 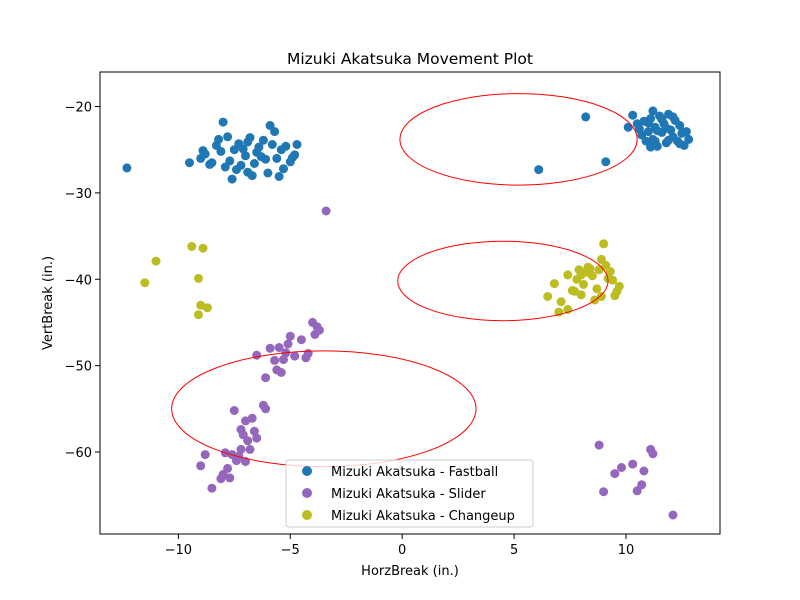 What do you see at coordinates (626, 550) in the screenshot?
I see `x-tick-label: 10` at bounding box center [626, 550].